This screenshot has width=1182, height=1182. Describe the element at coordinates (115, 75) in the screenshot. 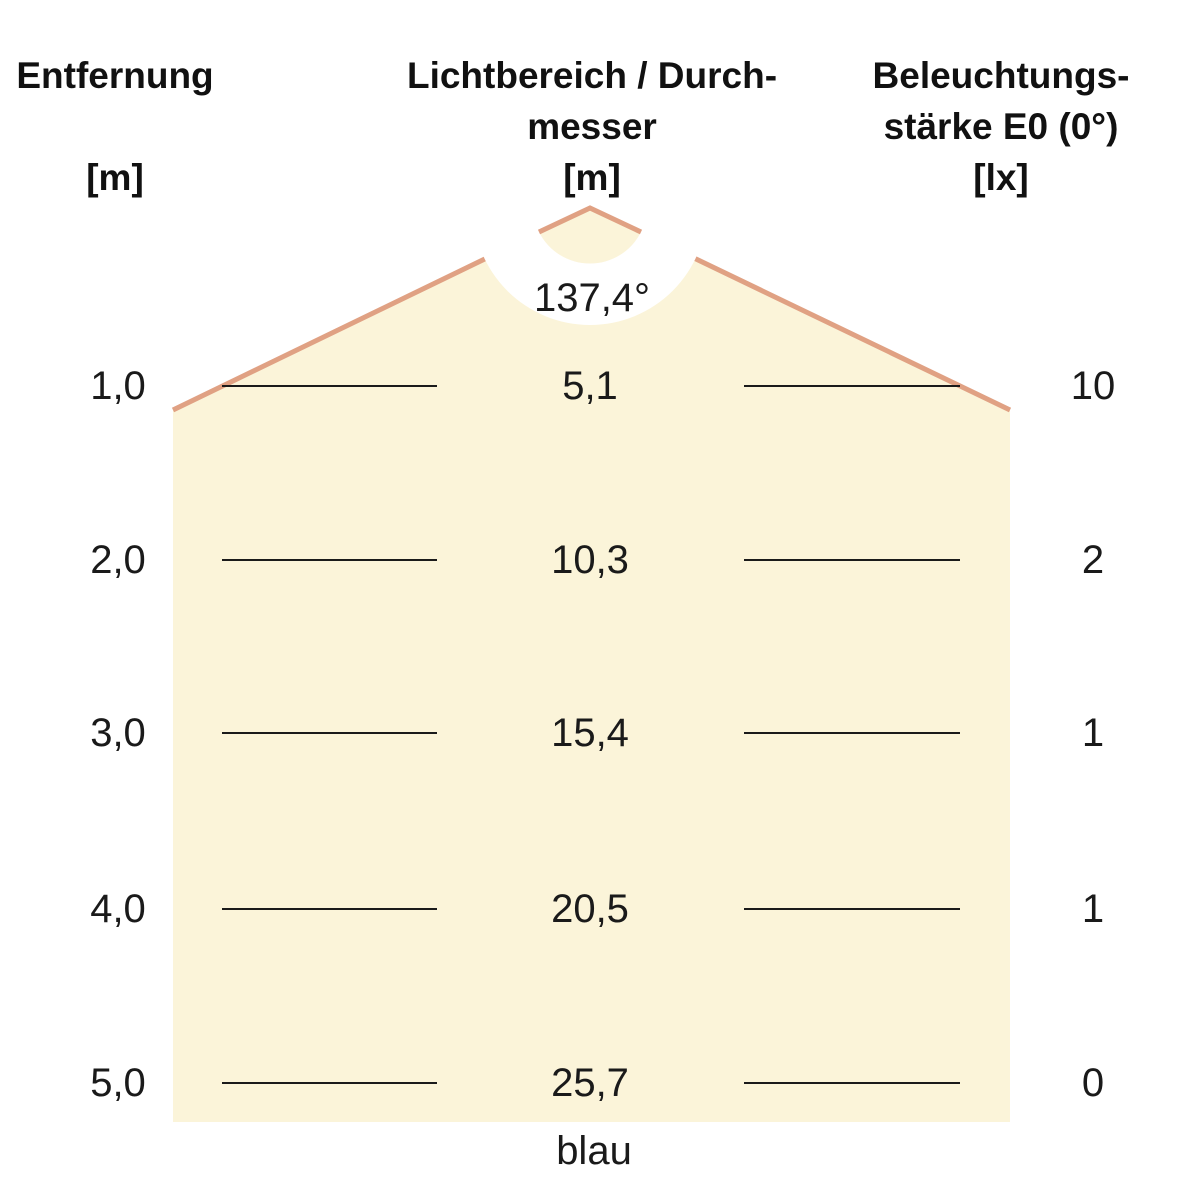

I see `header-distance-line1: Entfernung` at that location.